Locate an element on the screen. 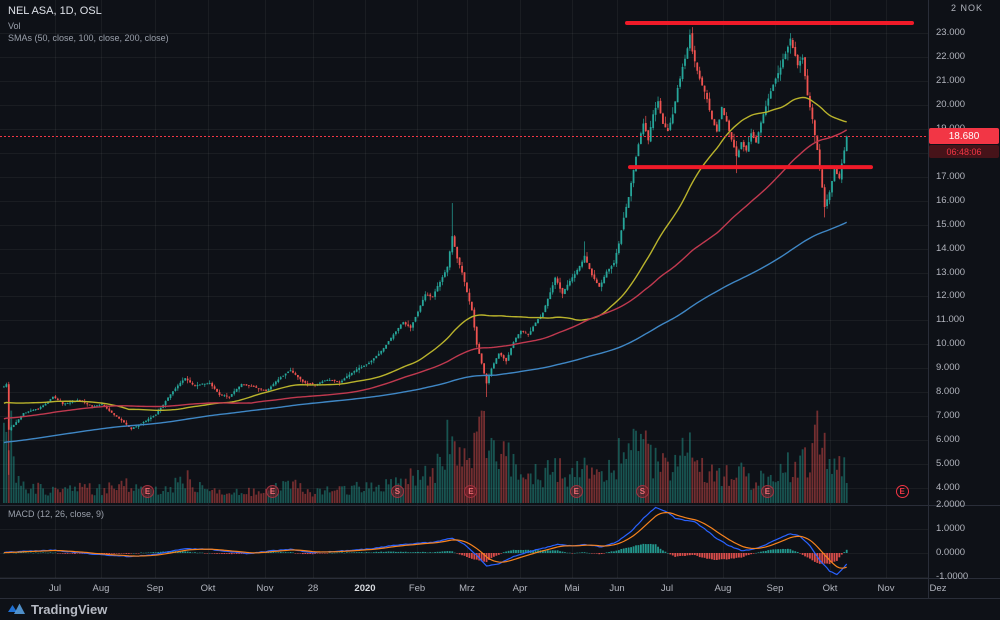  price-tick-label: 8.000 is located at coordinates (948, 392).